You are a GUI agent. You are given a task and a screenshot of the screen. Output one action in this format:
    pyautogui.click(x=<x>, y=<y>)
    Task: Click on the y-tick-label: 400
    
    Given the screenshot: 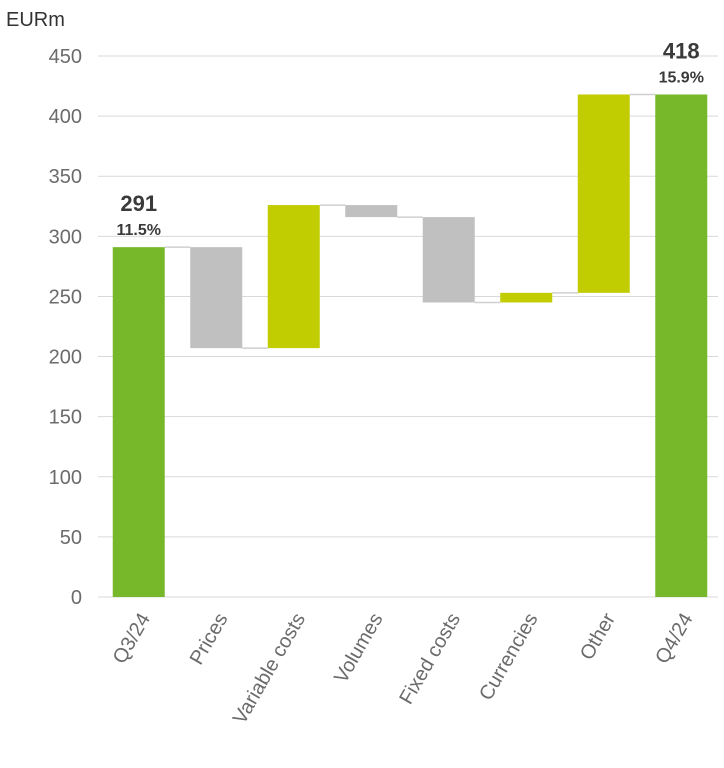 What is the action you would take?
    pyautogui.click(x=65, y=117)
    